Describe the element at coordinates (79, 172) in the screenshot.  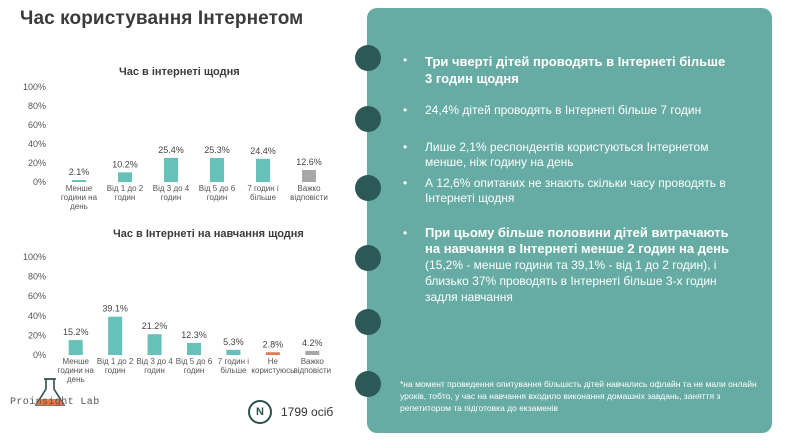
I see `data-label: 2.1%` at that location.